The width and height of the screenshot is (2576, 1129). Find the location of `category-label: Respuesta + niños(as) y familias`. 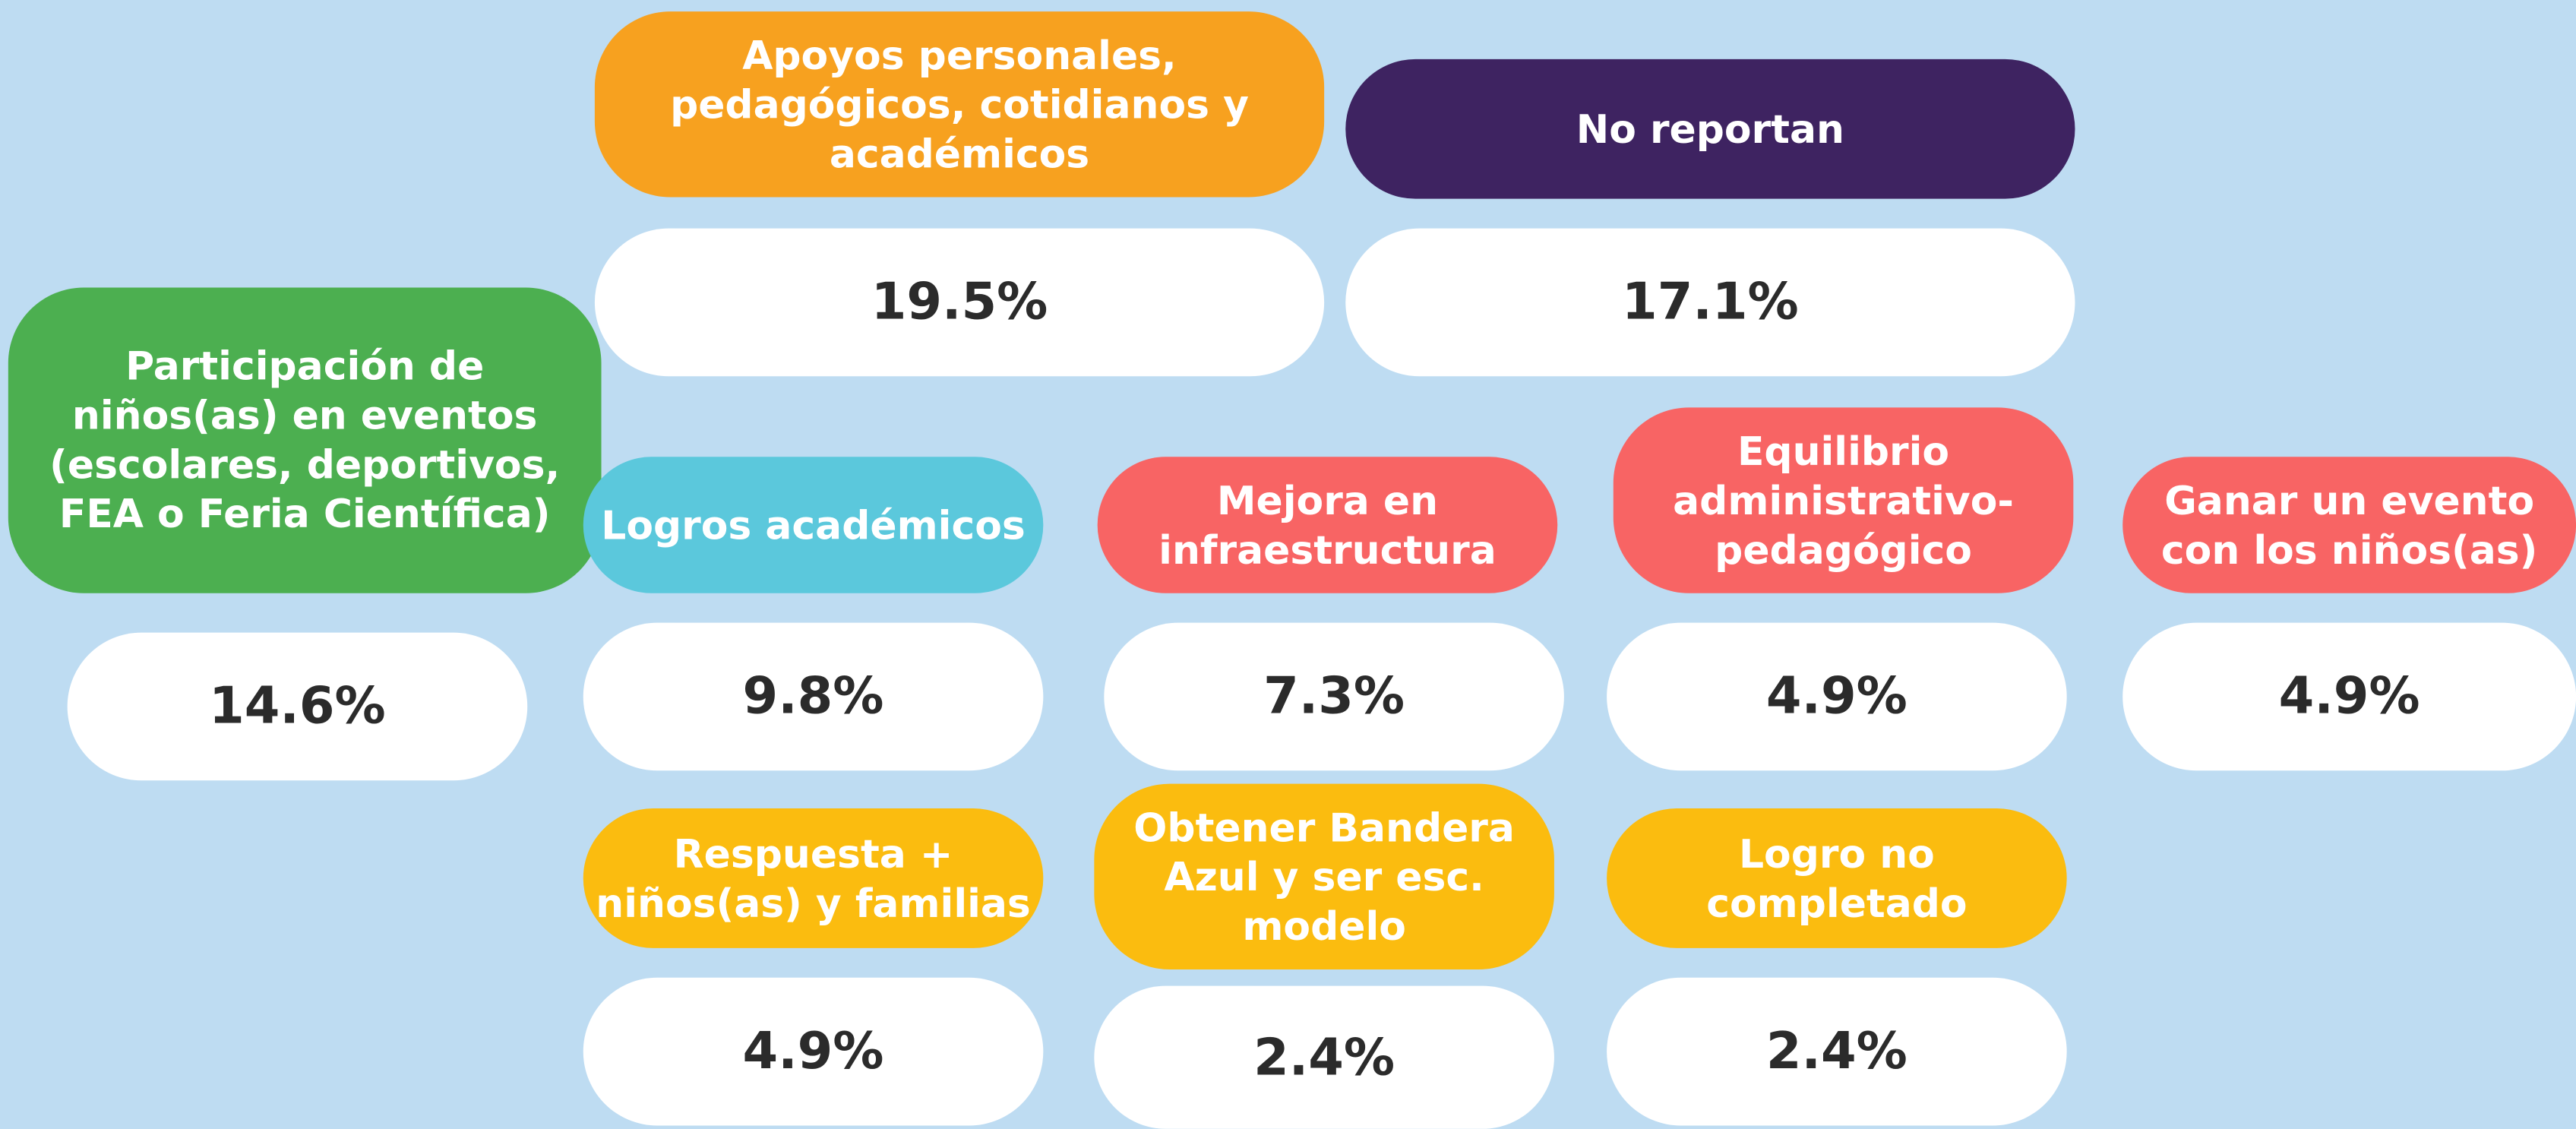

category-label: Respuesta + niños(as) y familias is located at coordinates (813, 878).